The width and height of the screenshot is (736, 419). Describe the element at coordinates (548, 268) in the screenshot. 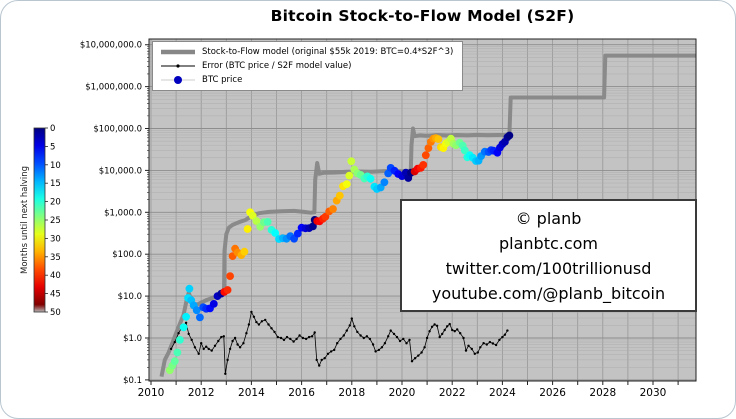

I see `watermark-twitter: twitter.com/100trillionusd` at that location.